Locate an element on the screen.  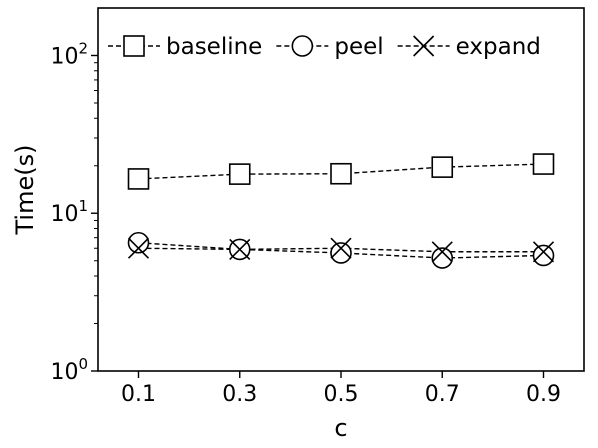
x-tick-label: 0.3 is located at coordinates (239, 394).